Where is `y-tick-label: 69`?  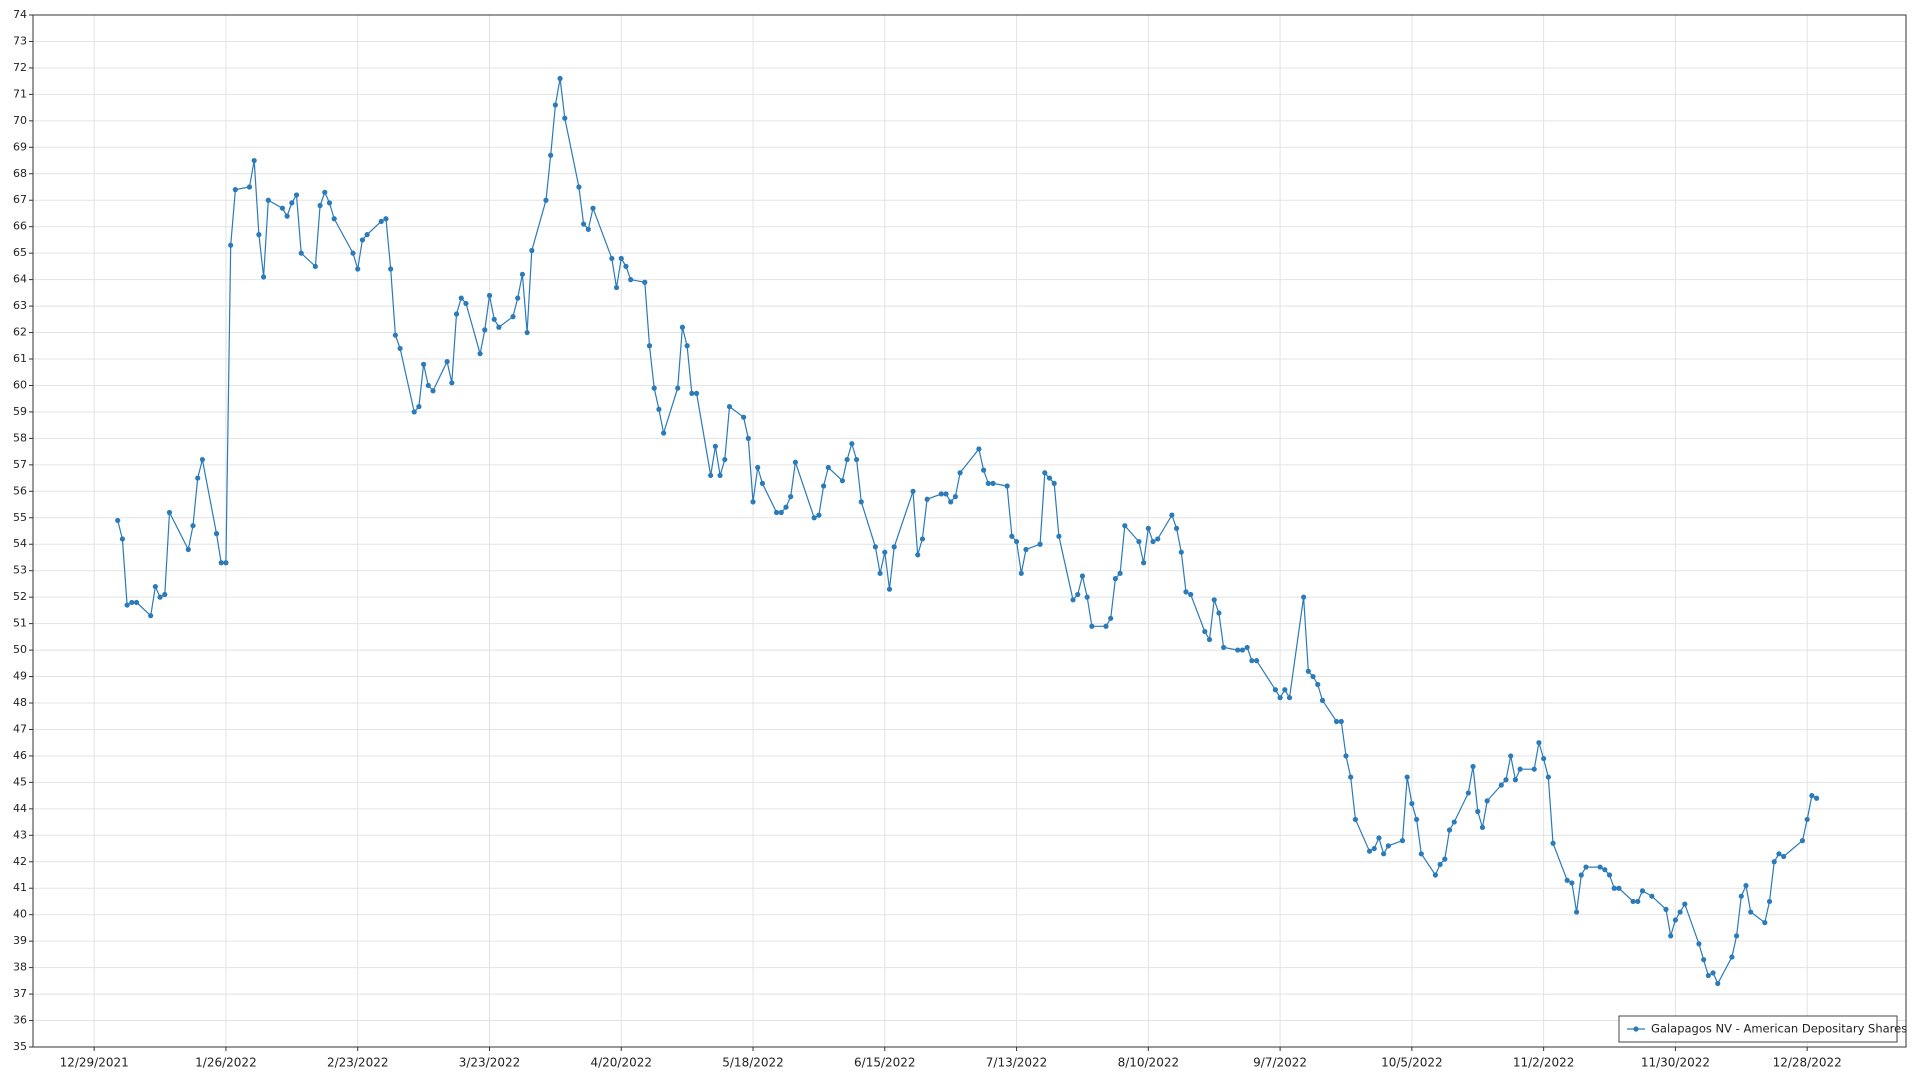
y-tick-label: 69 is located at coordinates (20, 146).